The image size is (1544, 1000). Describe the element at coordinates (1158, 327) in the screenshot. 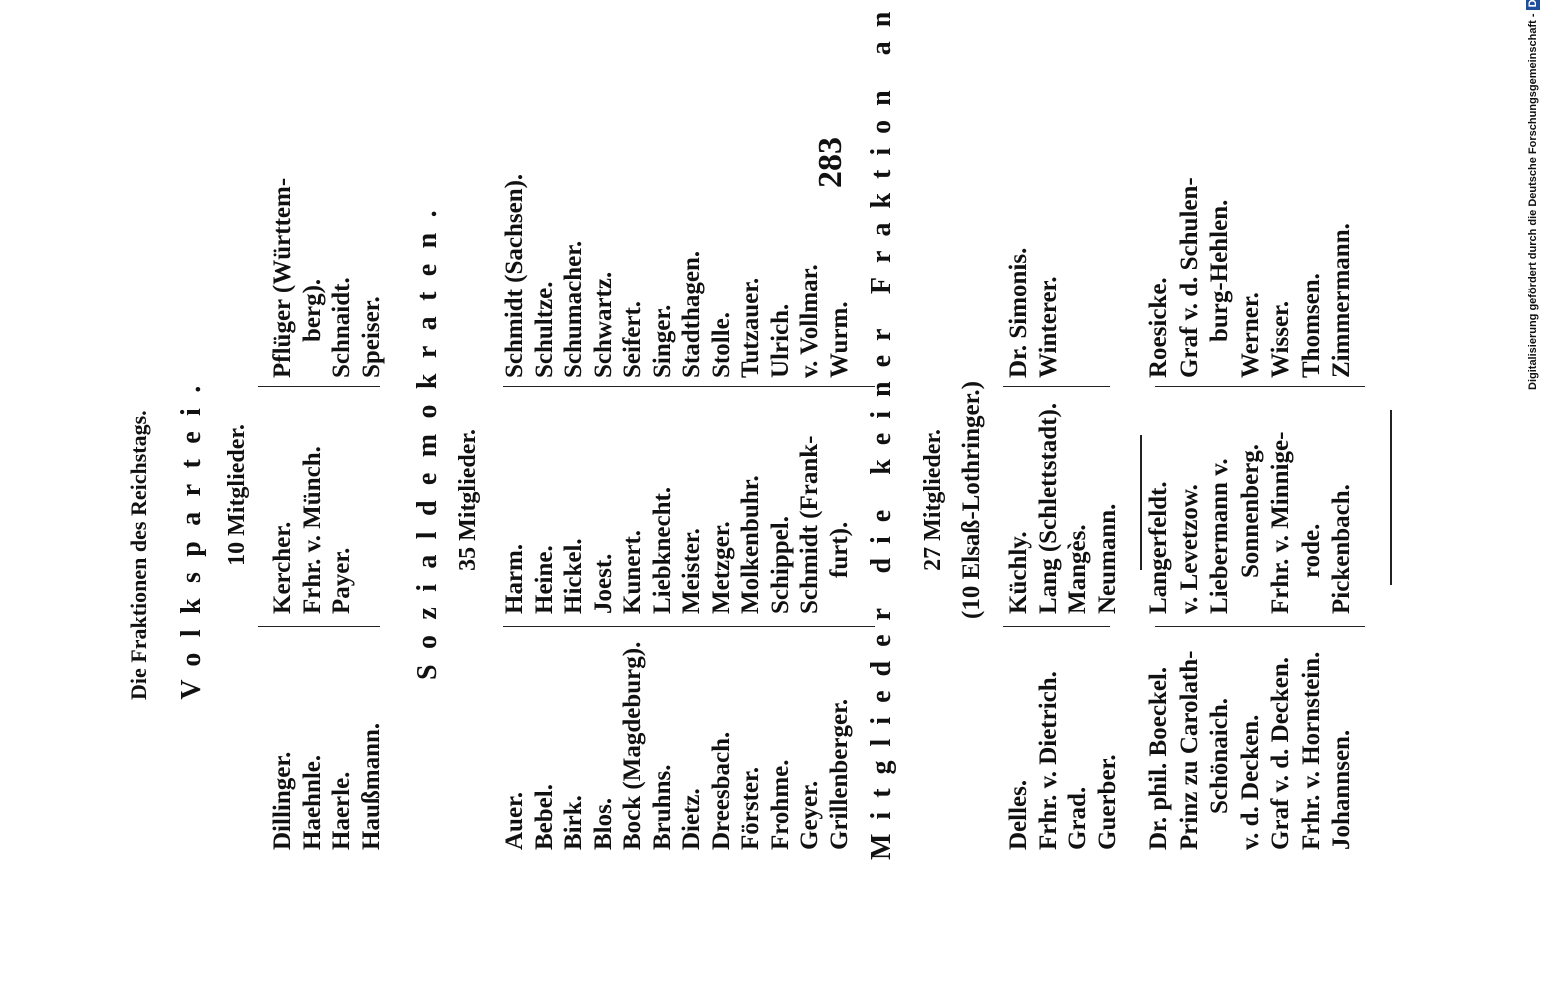

I see `member-name: Roesicke.` at that location.